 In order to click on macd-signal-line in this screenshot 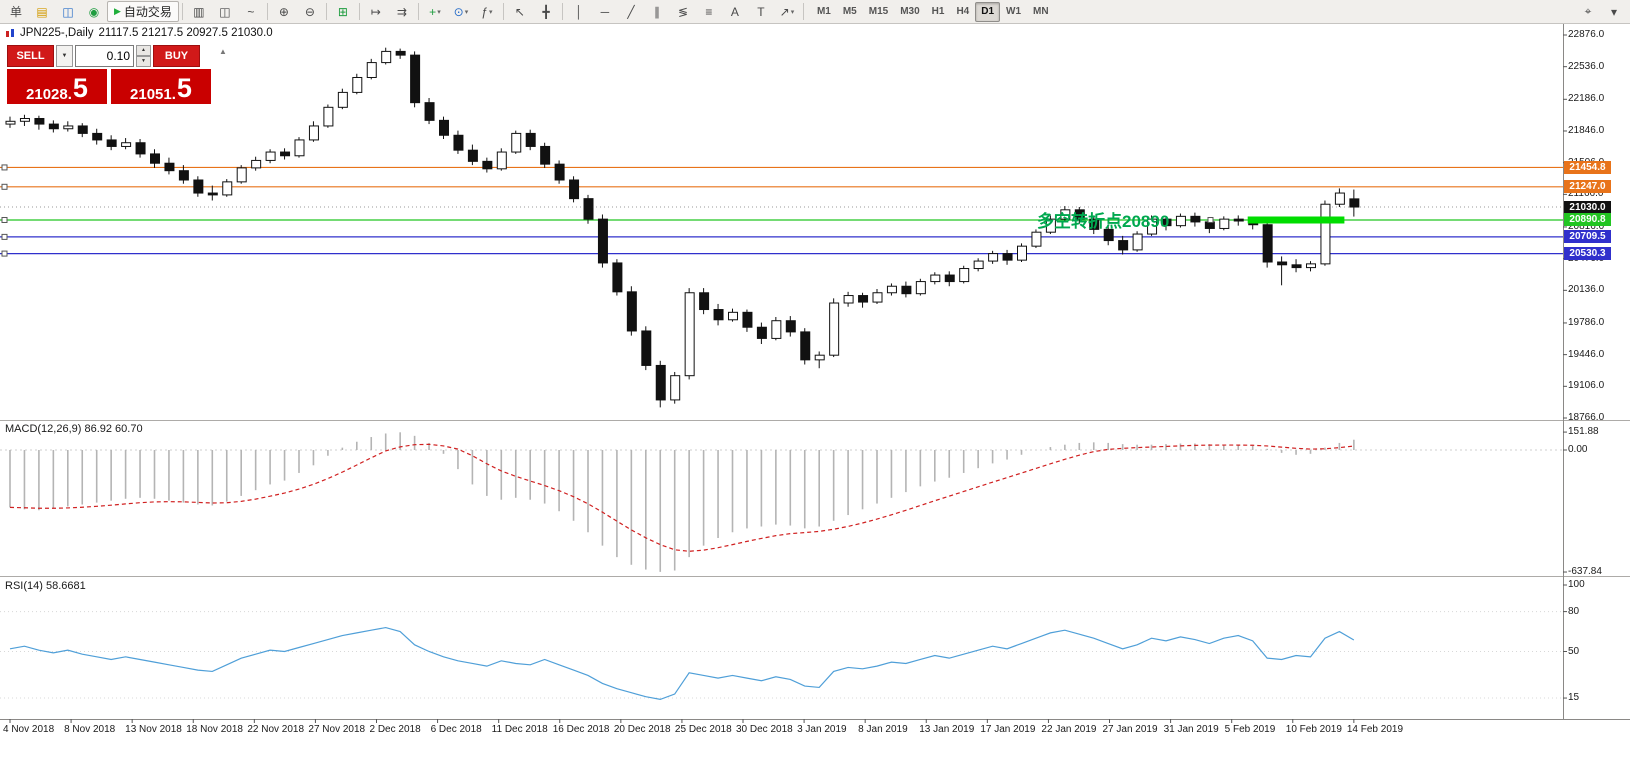, I will do `click(681, 497)`.